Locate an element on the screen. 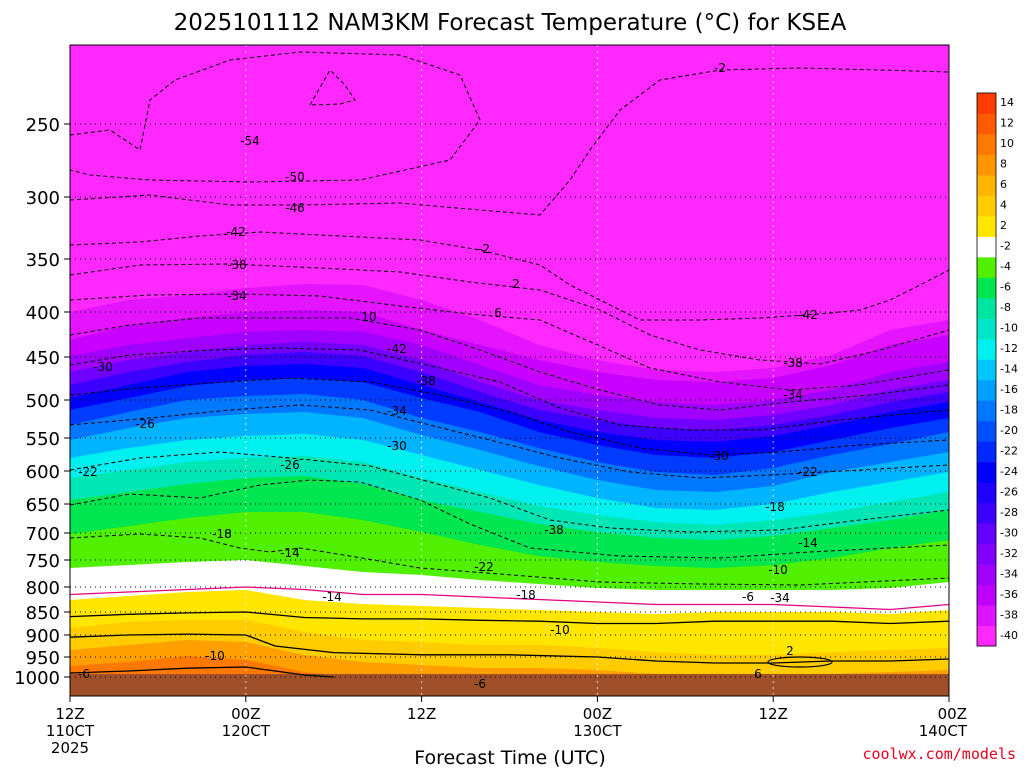  x-axis-label: Forecast Time (UTC) is located at coordinates (509, 757).